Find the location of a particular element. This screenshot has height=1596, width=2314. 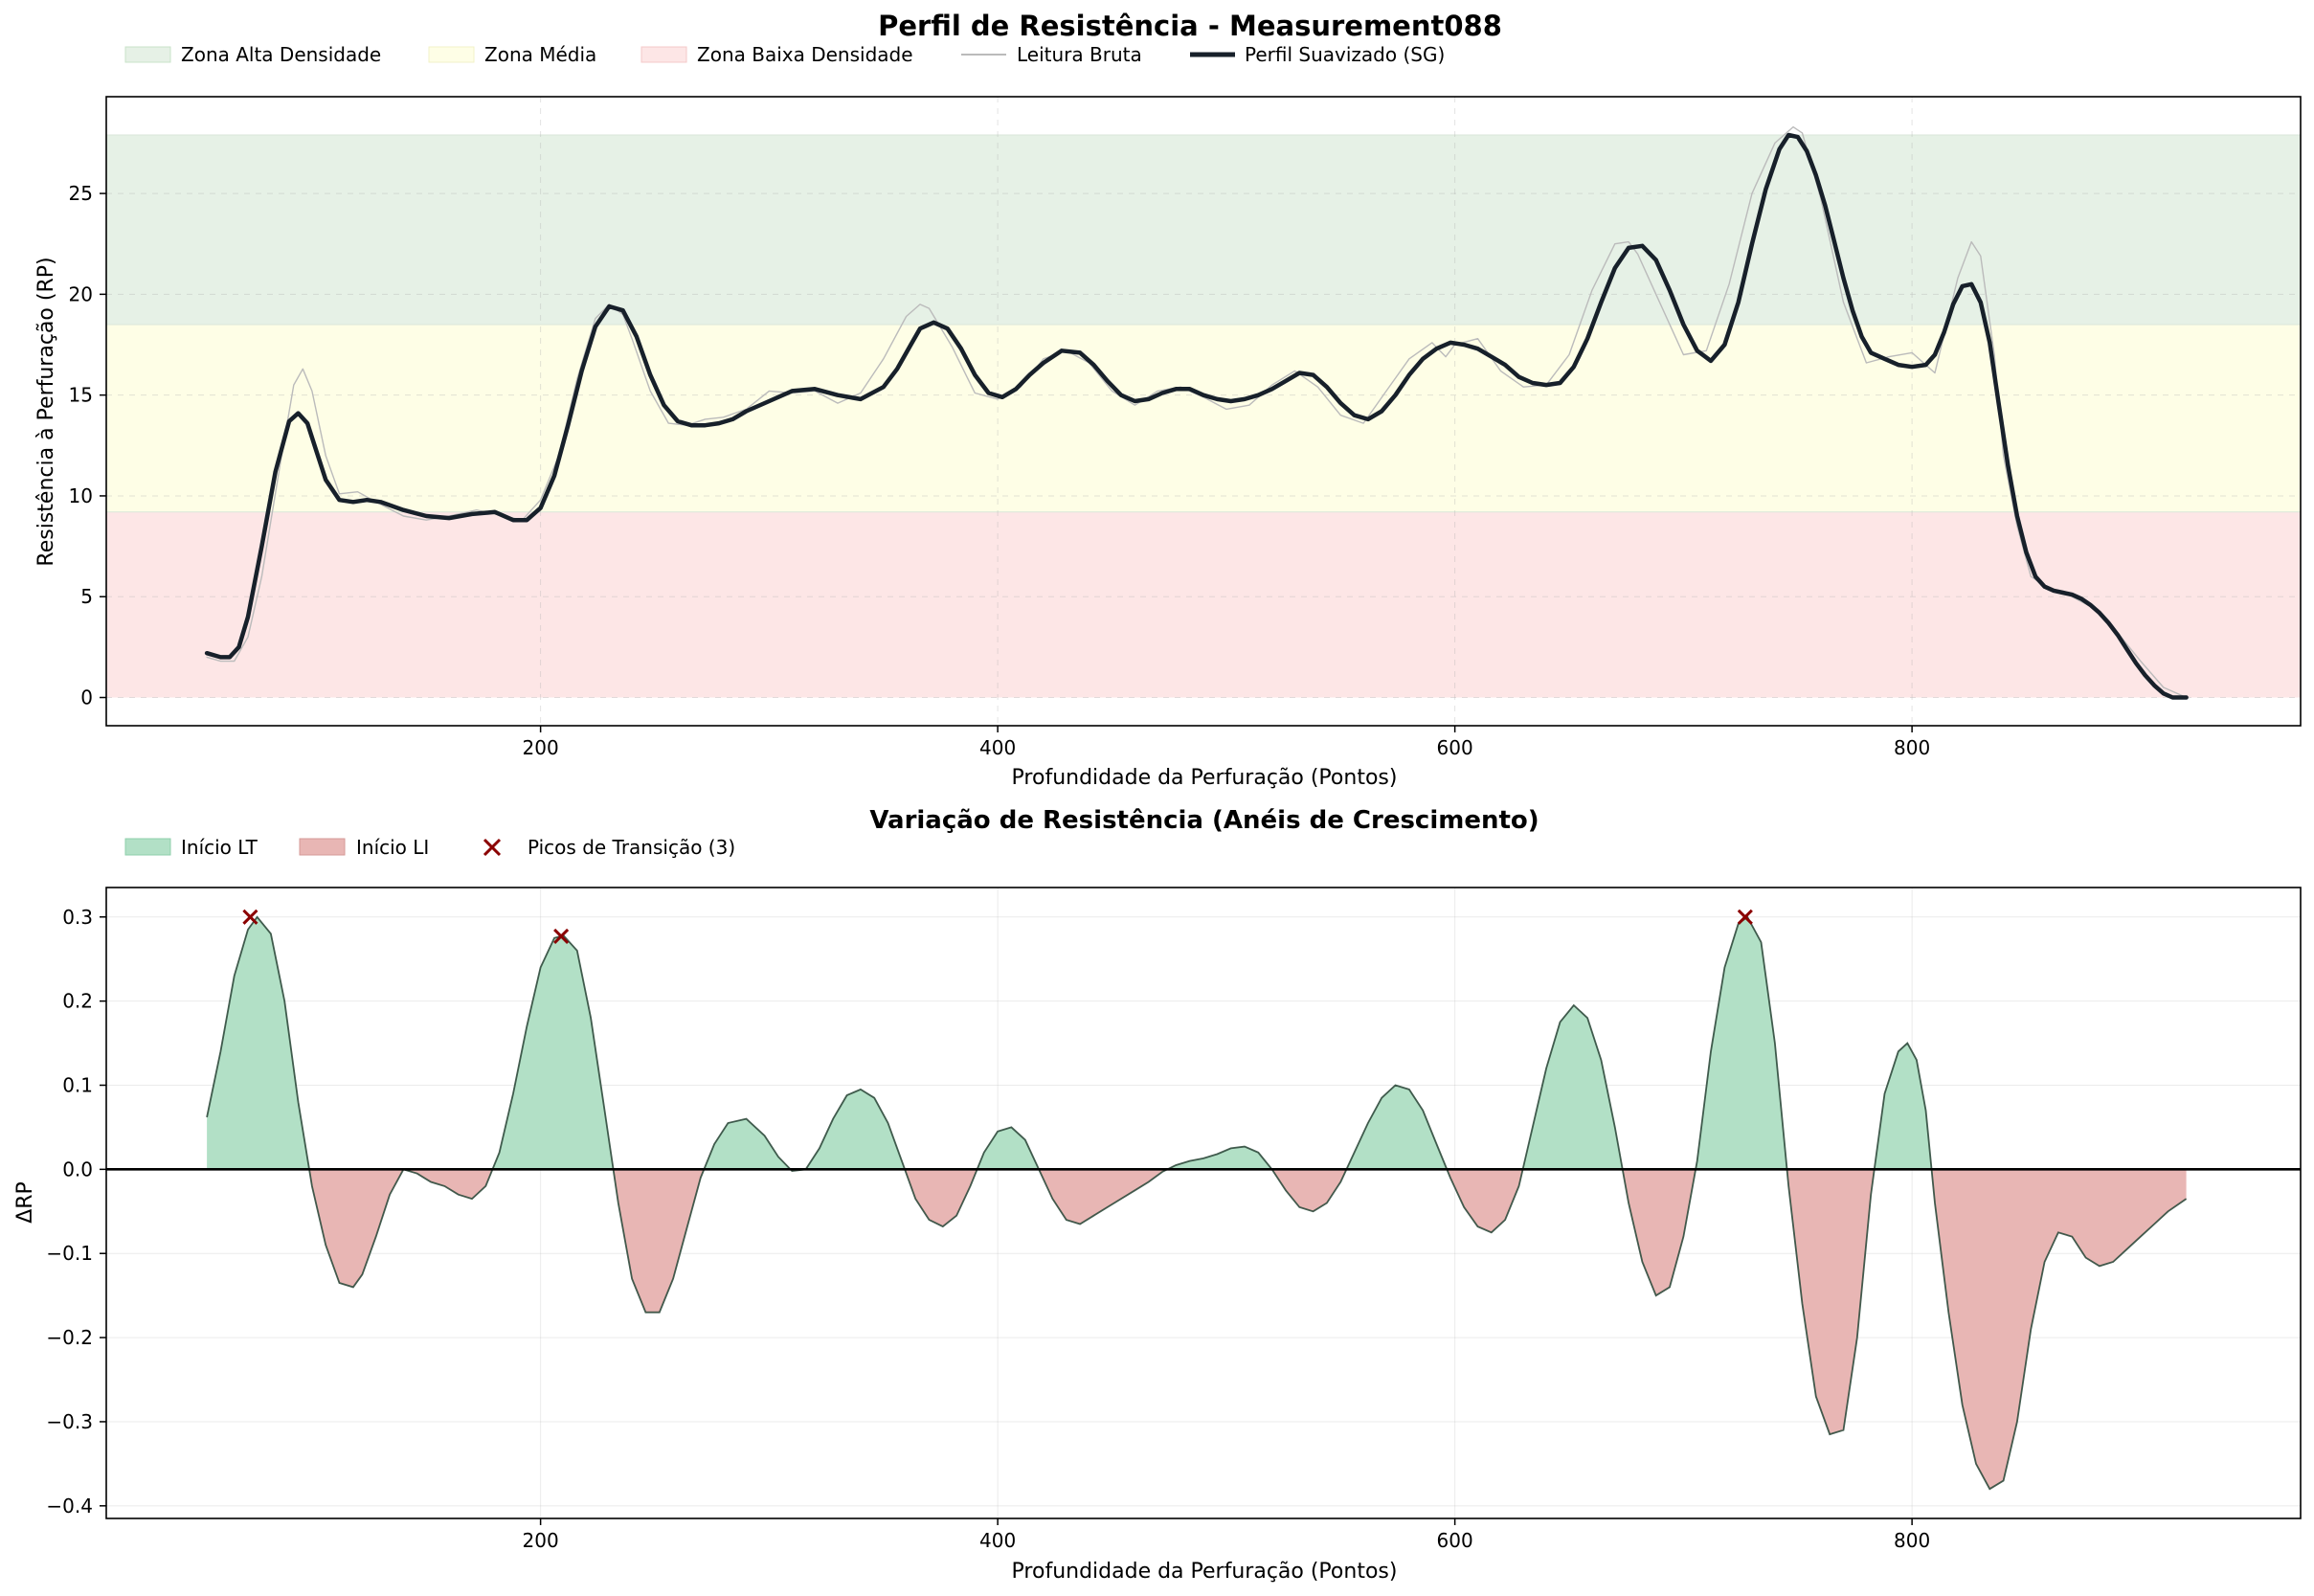

chart2-y-tick-label-0: −0.4 is located at coordinates (69, 1506).